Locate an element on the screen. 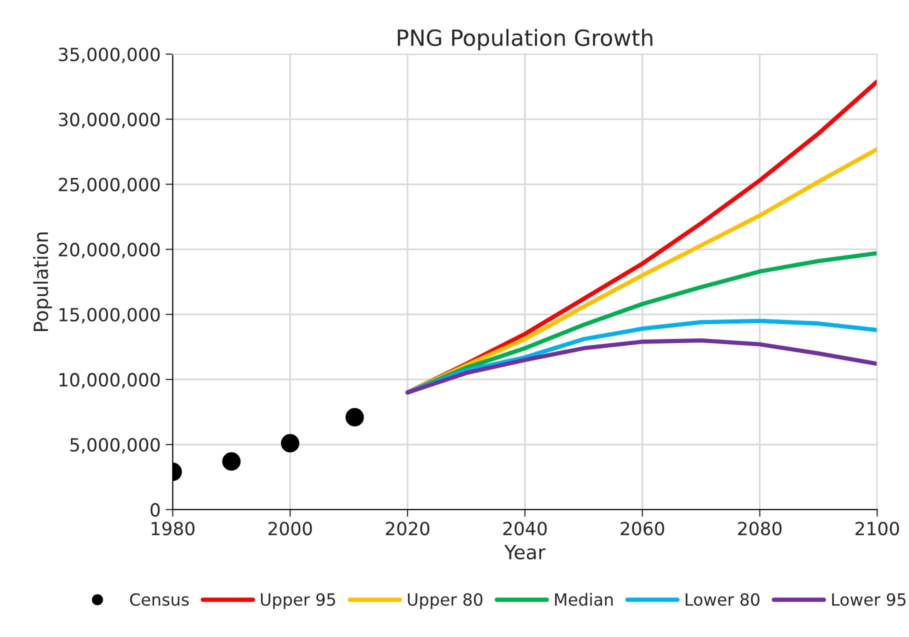  x-axis-title: Year is located at coordinates (525, 552).